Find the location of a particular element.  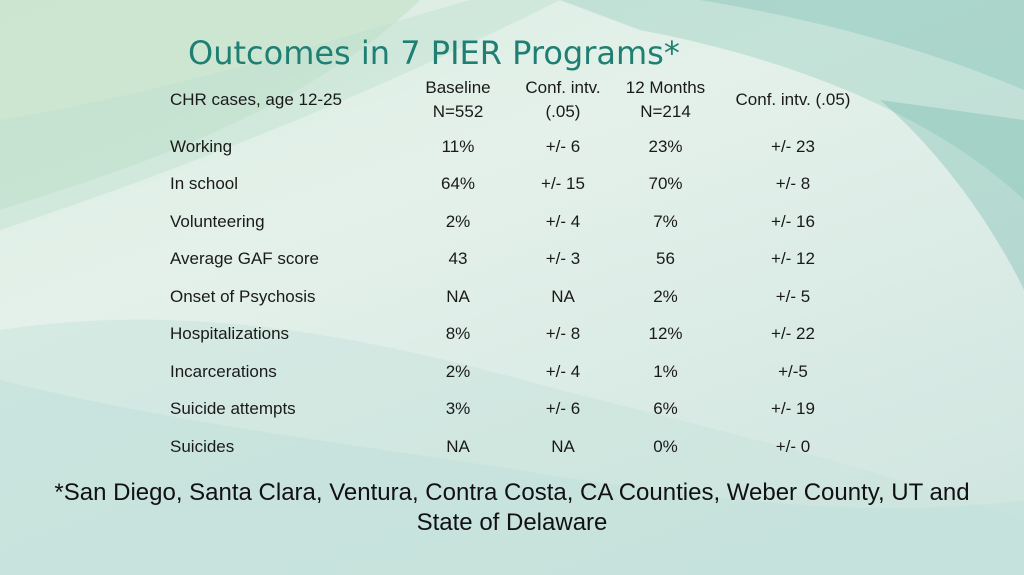

header-baseline-line-2: N=552 is located at coordinates (458, 111).